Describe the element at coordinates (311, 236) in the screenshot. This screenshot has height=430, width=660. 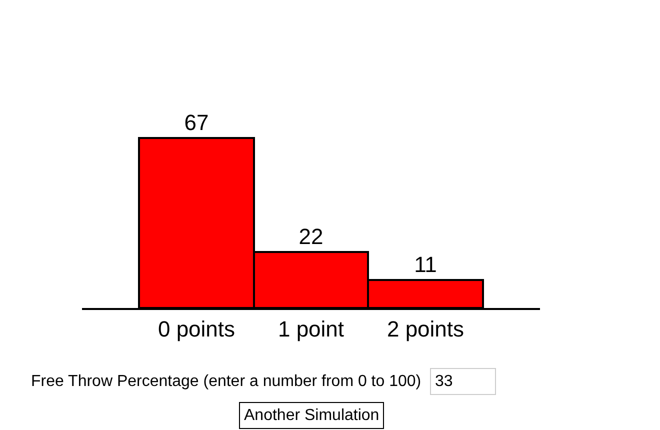
I see `data-label: 22` at that location.